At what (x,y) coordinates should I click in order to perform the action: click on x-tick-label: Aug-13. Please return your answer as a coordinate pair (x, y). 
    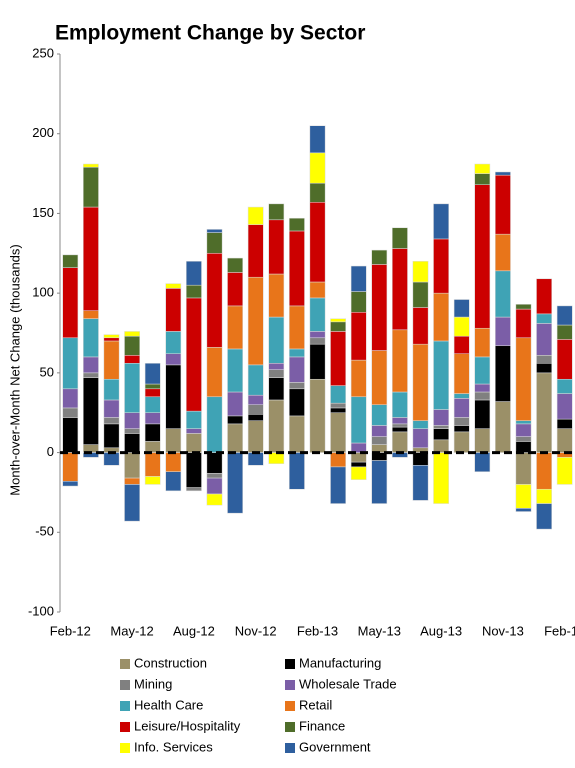
    Looking at the image, I should click on (441, 630).